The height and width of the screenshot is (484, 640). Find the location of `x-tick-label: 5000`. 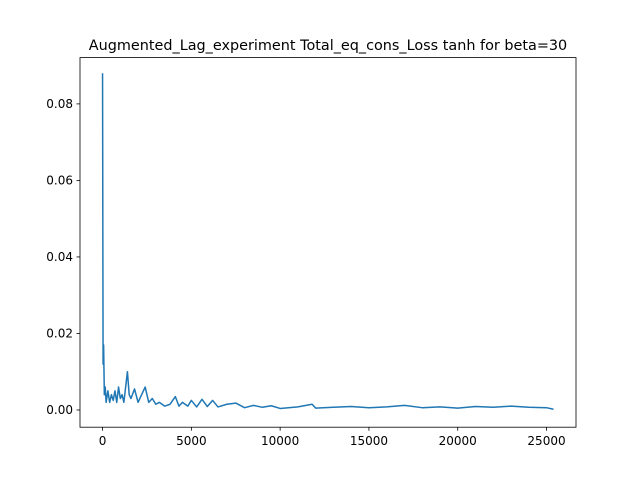

x-tick-label: 5000 is located at coordinates (191, 441).